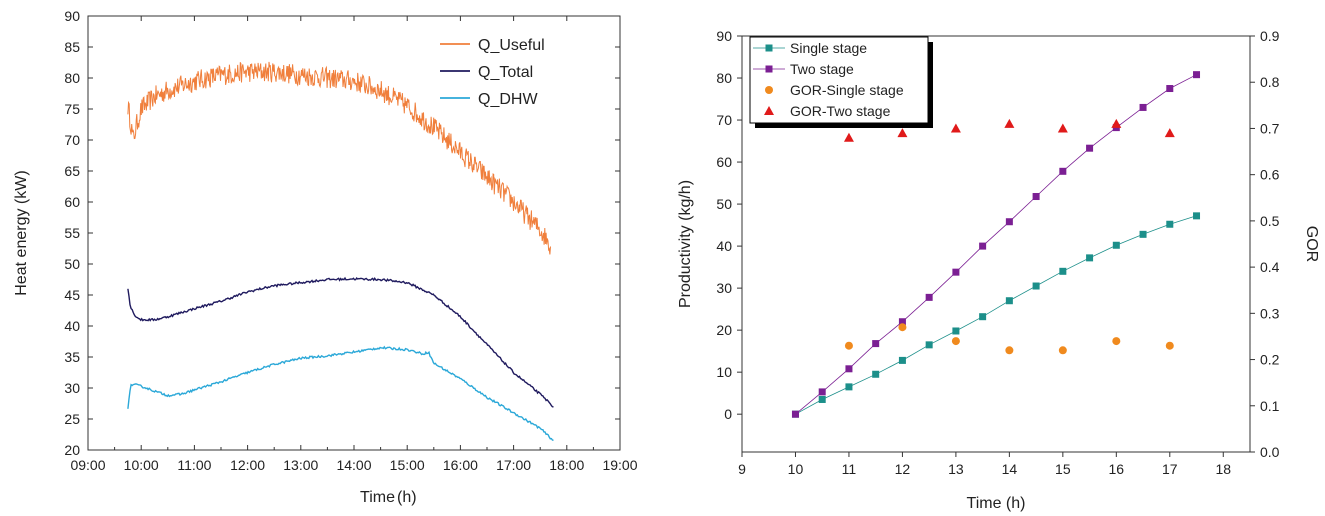 The width and height of the screenshot is (1325, 516). What do you see at coordinates (1270, 267) in the screenshot?
I see `y2-tick-label: 0.4` at bounding box center [1270, 267].